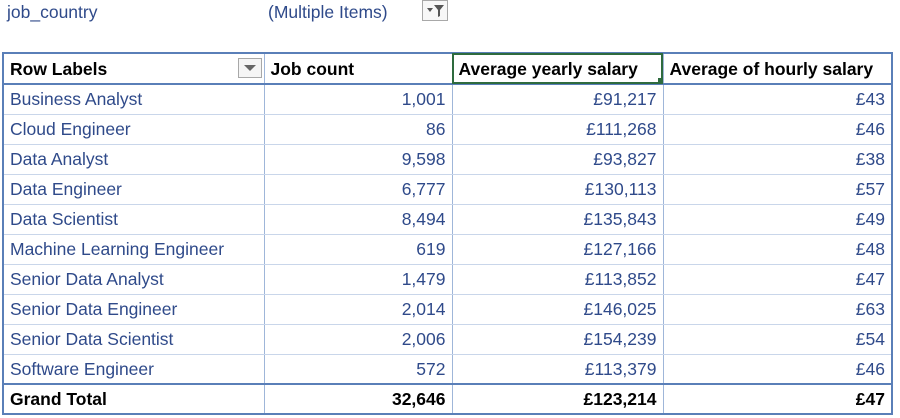 The width and height of the screenshot is (900, 418). I want to click on table-row: Senior Data Scientist 2,006 £154,239 £54, so click(447, 339).